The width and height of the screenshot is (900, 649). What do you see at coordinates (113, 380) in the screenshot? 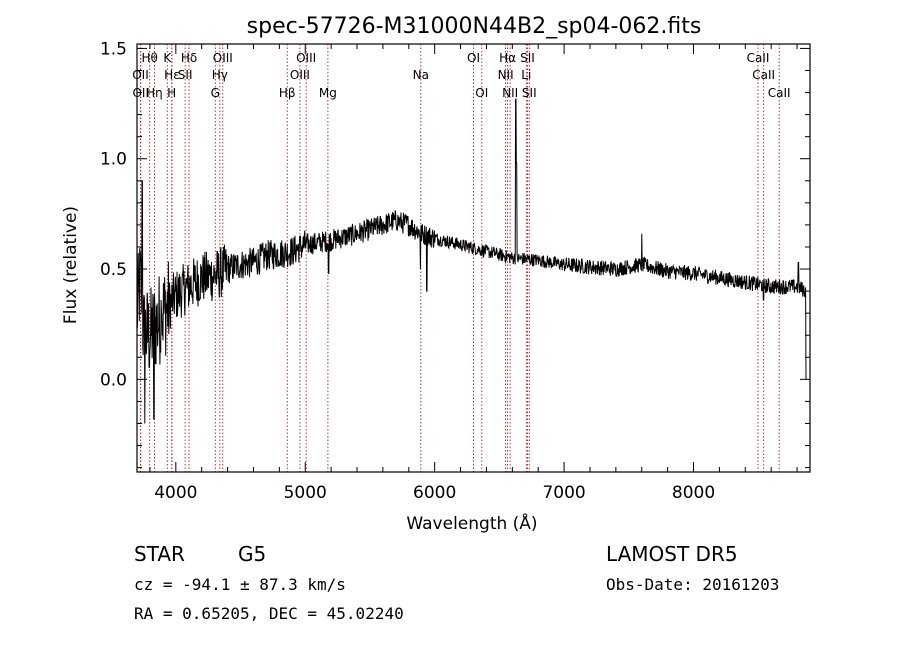
I see `y-tick-label: 0.0` at bounding box center [113, 380].